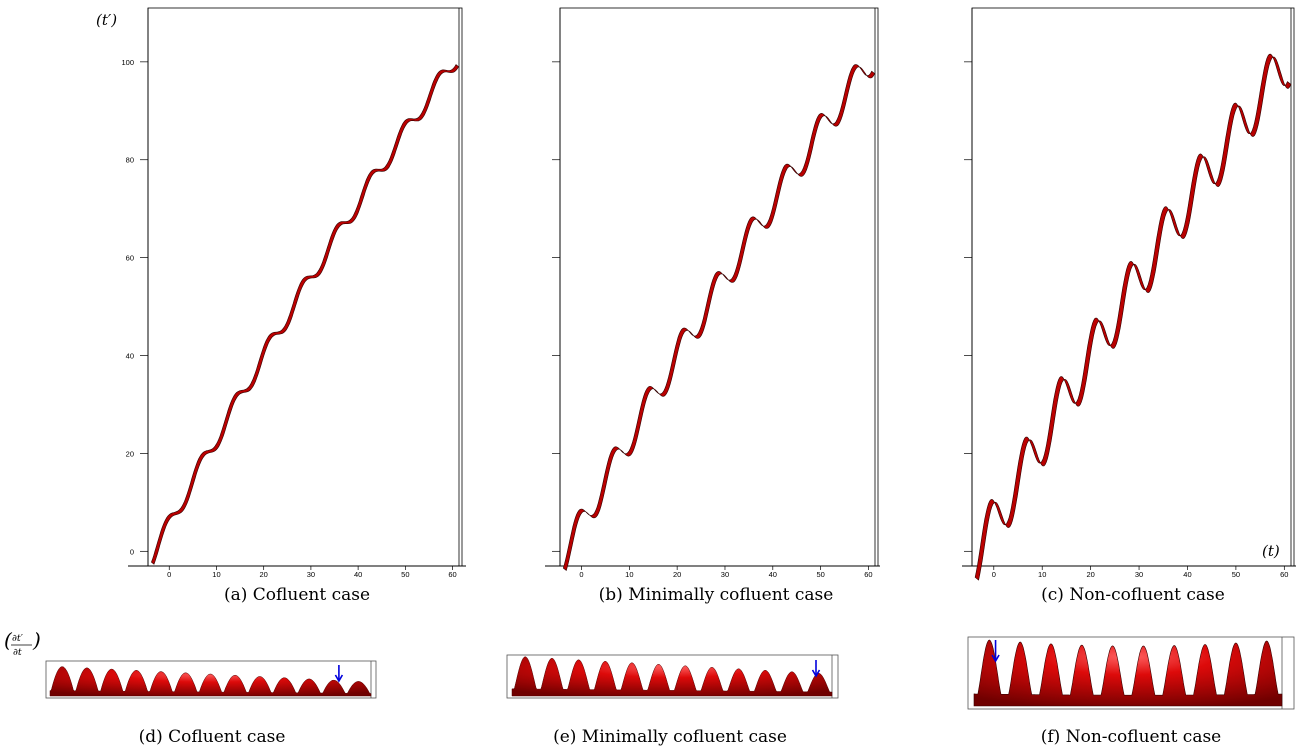 This screenshot has height=751, width=1306. I want to click on panel-b-x-tick-label: 50, so click(820, 574).